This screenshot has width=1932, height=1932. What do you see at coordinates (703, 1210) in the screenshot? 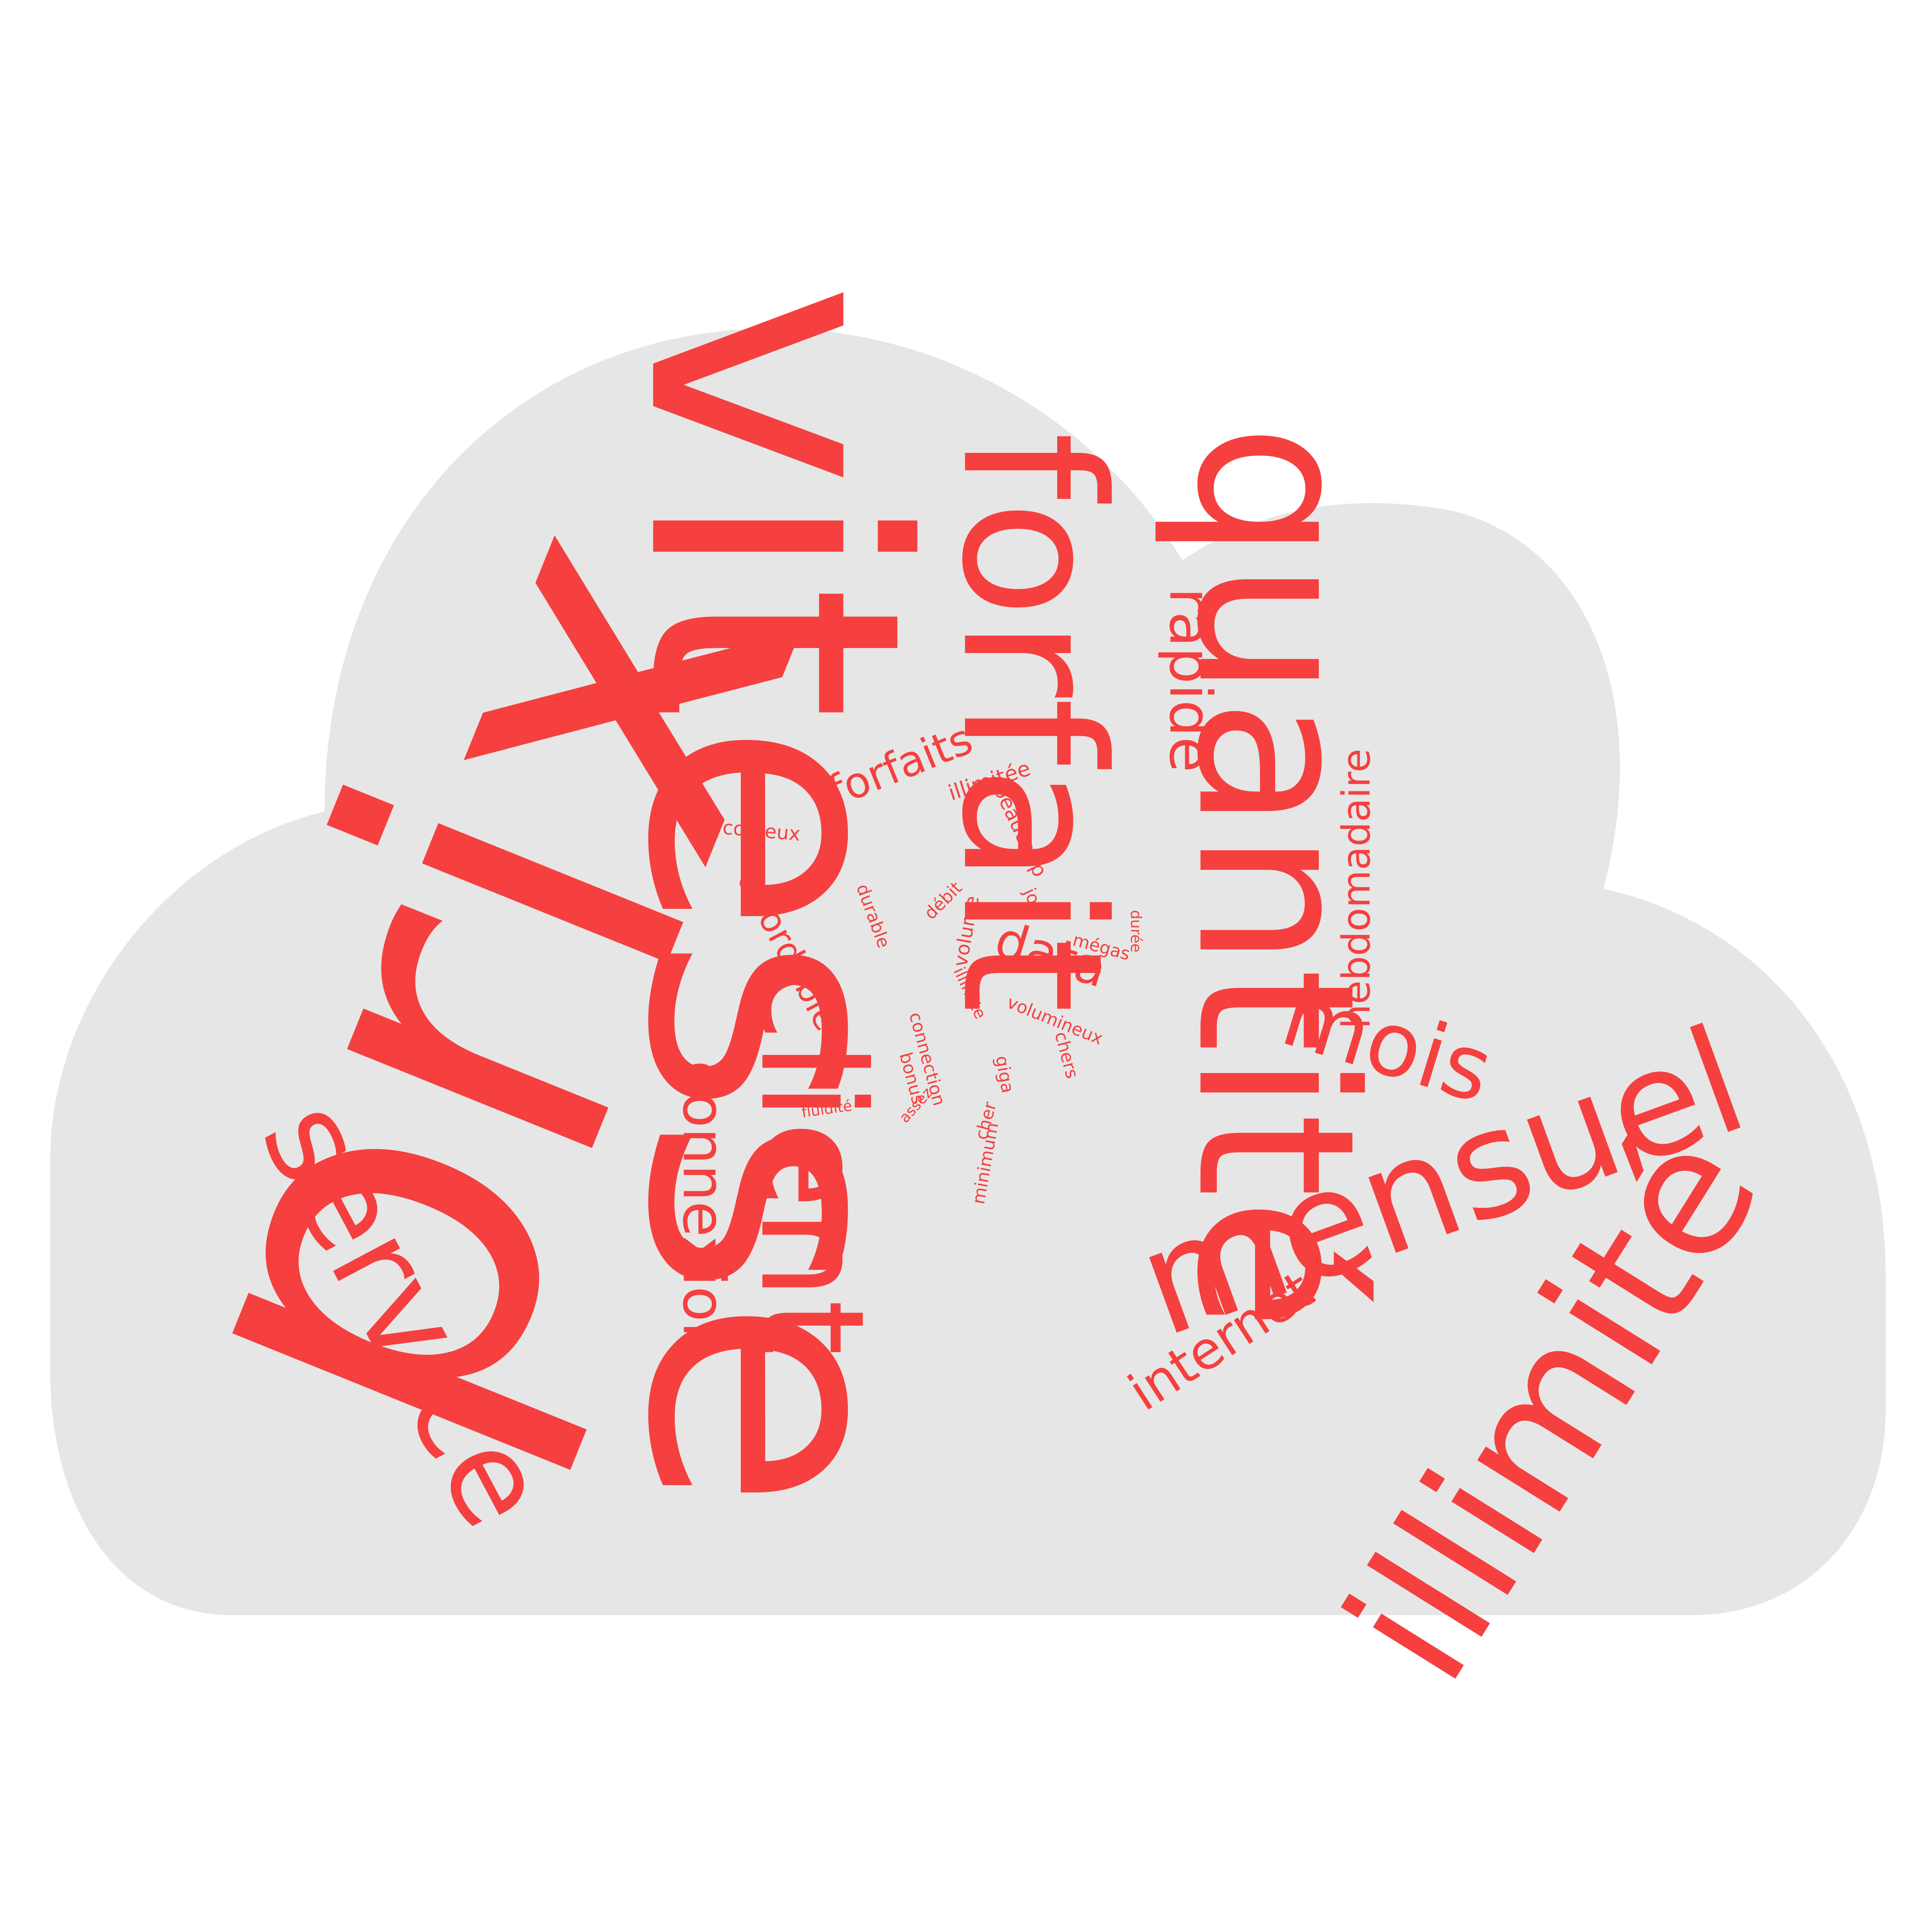
I see `word-connexion: connexion` at bounding box center [703, 1210].